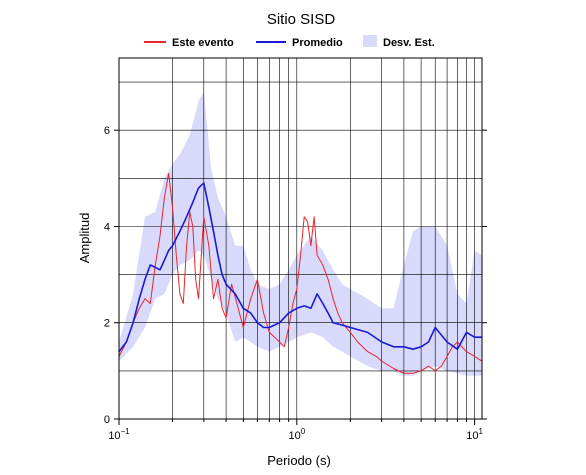 The width and height of the screenshot is (586, 475). I want to click on x-tick-label: 10⁰, so click(296, 434).